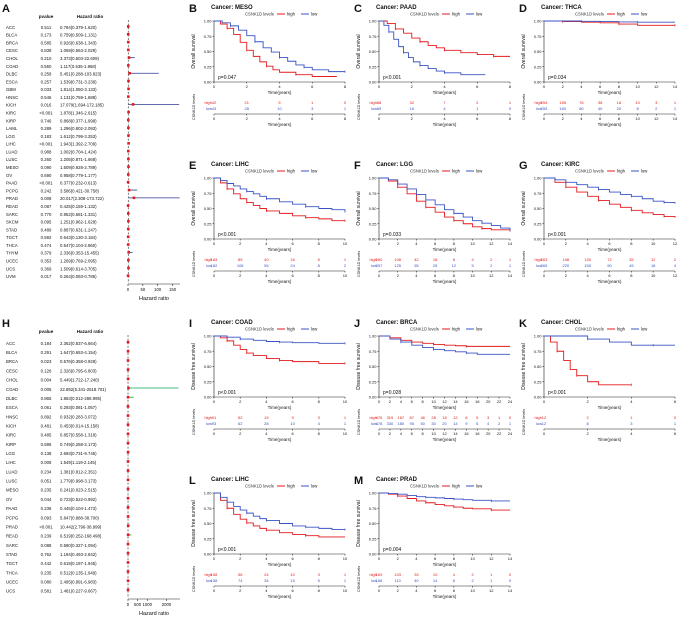 This screenshot has height=630, width=683. What do you see at coordinates (78, 416) in the screenshot?
I see `svg-text: 0.932(0.283-3.072)` at bounding box center [78, 416].